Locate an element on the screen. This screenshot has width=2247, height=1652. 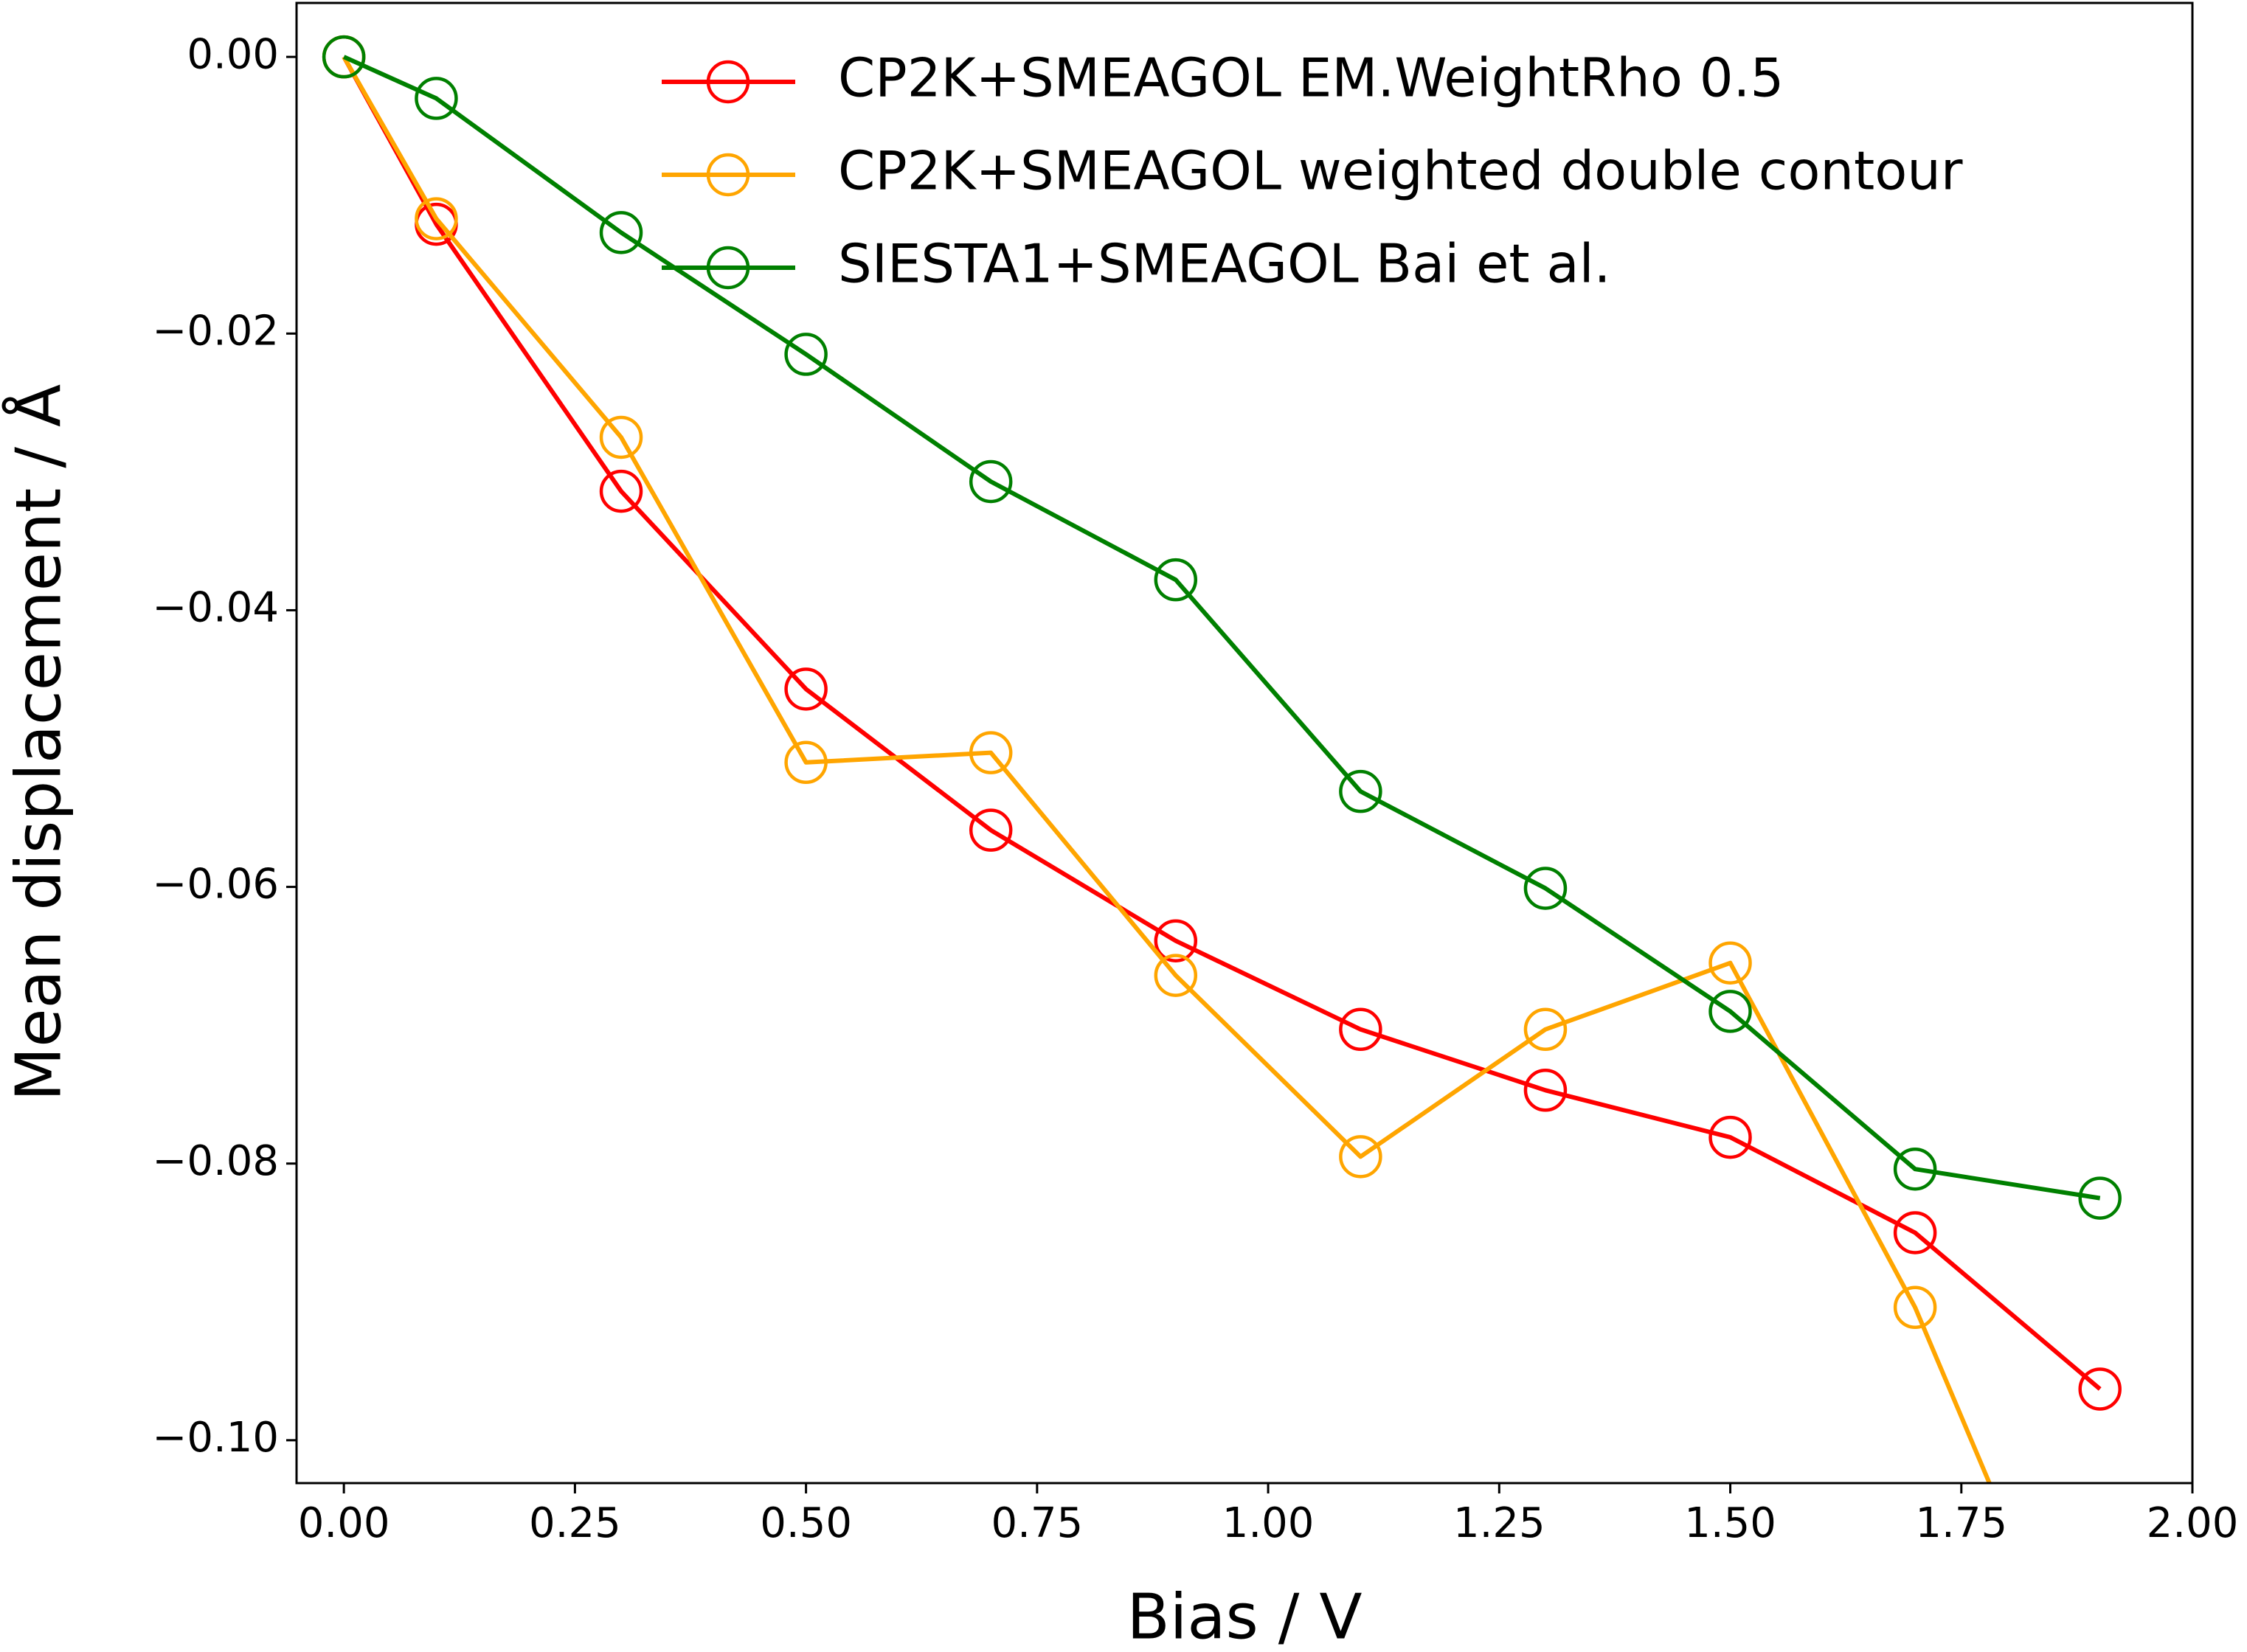
x-tick-label: 1.50 is located at coordinates (1730, 1523).